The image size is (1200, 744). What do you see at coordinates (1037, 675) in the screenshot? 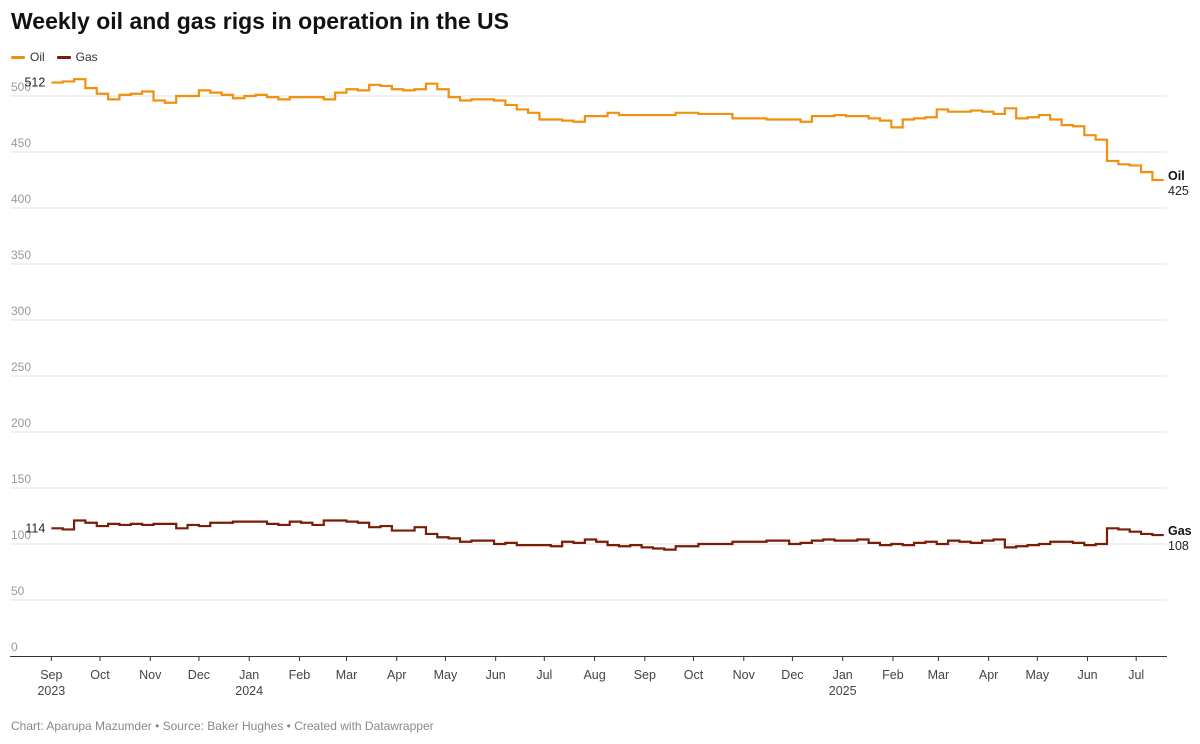
I see `x-tick-label-20: May` at bounding box center [1037, 675].